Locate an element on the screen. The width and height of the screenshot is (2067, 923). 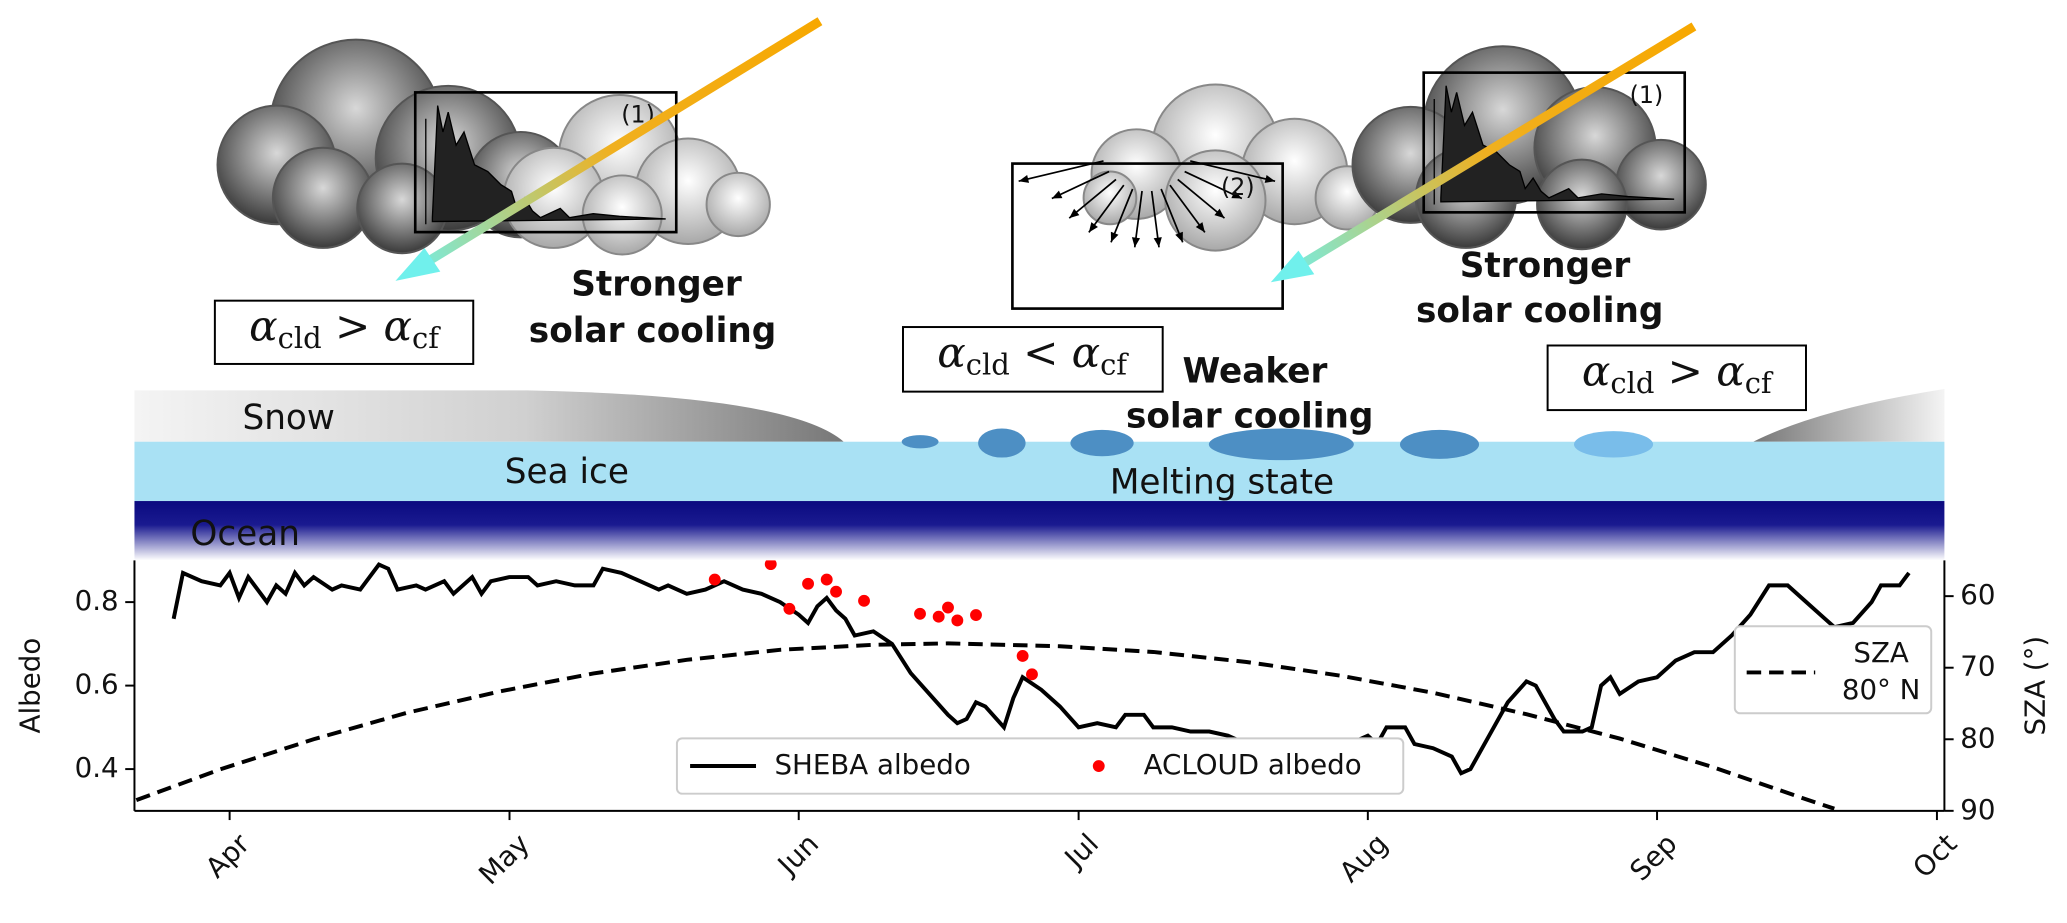
x-tick-label: Apr is located at coordinates (228, 856).